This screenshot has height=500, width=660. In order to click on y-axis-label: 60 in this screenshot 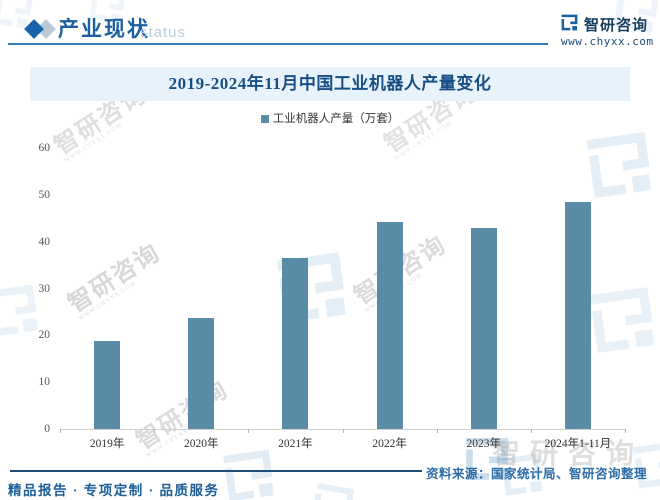, I will do `click(44, 148)`.